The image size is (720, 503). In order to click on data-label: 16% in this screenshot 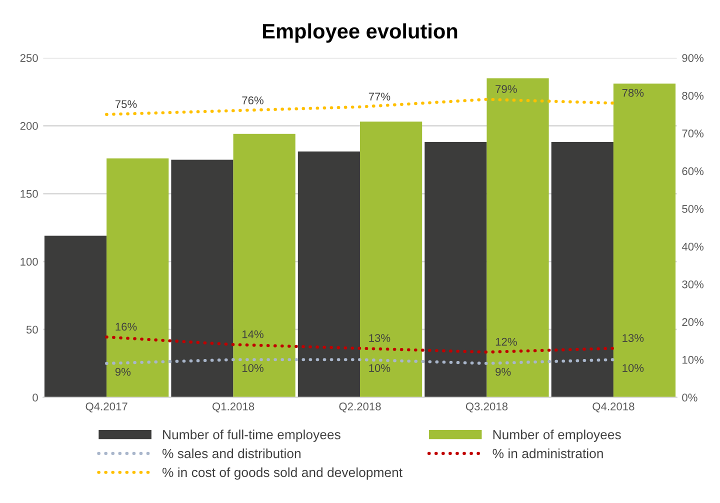, I will do `click(126, 326)`.